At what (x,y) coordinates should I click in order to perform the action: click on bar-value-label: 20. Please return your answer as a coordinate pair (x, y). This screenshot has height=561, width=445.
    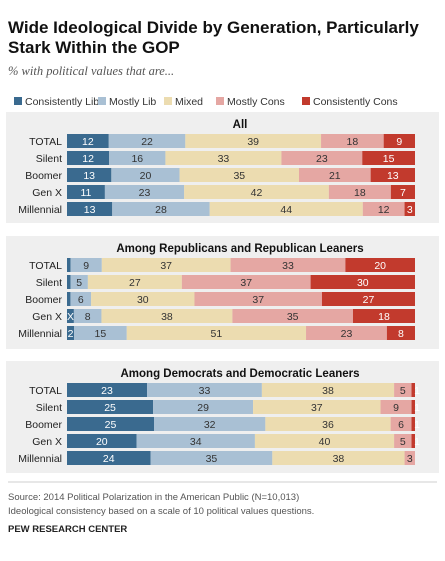
    Looking at the image, I should click on (380, 266).